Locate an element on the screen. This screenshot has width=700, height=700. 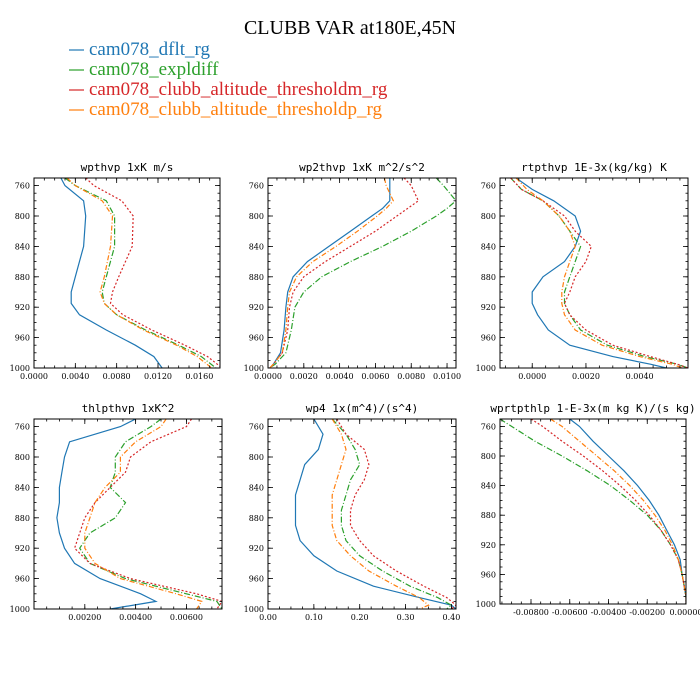
x-tick-label: 0.30 is located at coordinates (406, 617).